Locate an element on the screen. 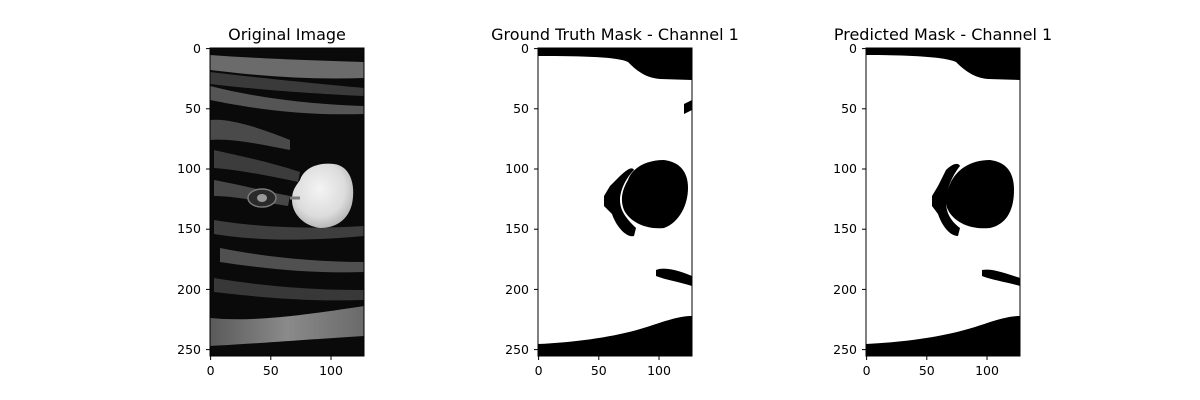 The height and width of the screenshot is (400, 1200). panel-original: Original Image is located at coordinates (271, 201).